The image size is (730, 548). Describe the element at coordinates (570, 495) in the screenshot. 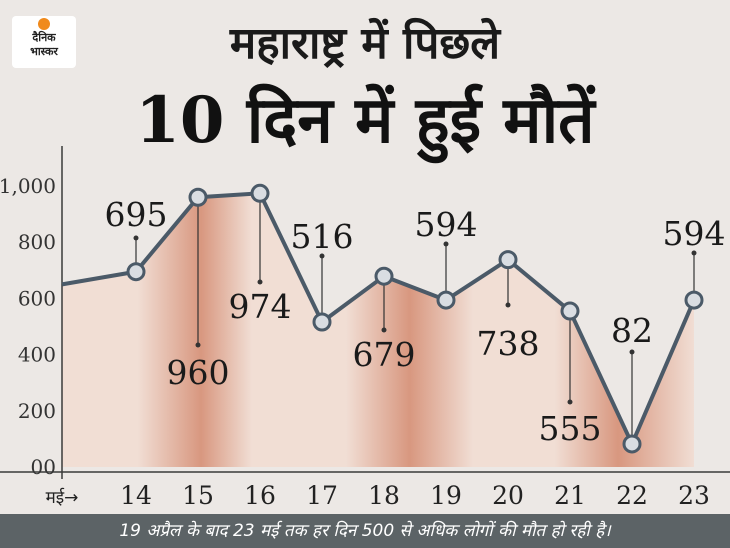

I see `x-tick-label: 21` at that location.